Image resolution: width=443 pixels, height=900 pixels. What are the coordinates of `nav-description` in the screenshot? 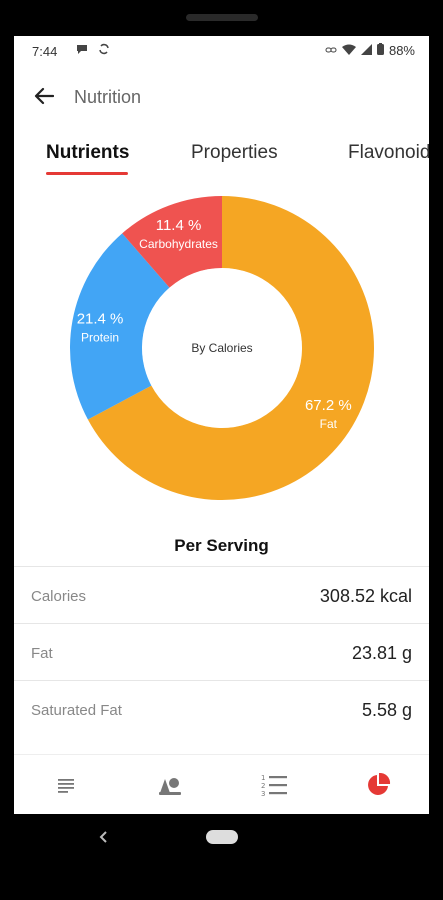 It's located at (66, 785).